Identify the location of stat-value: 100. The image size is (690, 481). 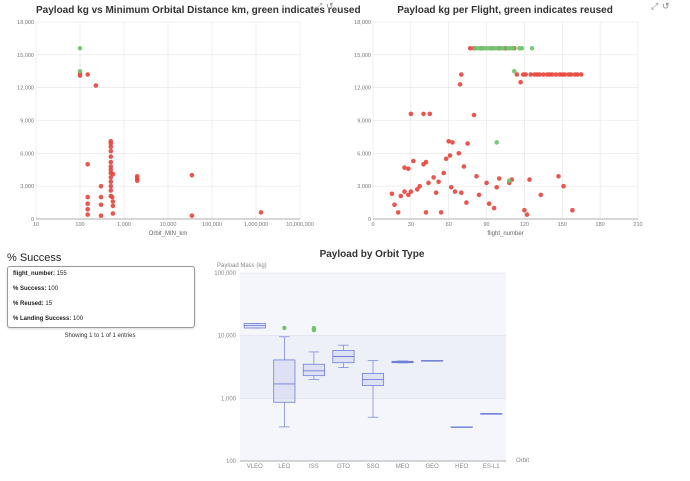
(78, 319).